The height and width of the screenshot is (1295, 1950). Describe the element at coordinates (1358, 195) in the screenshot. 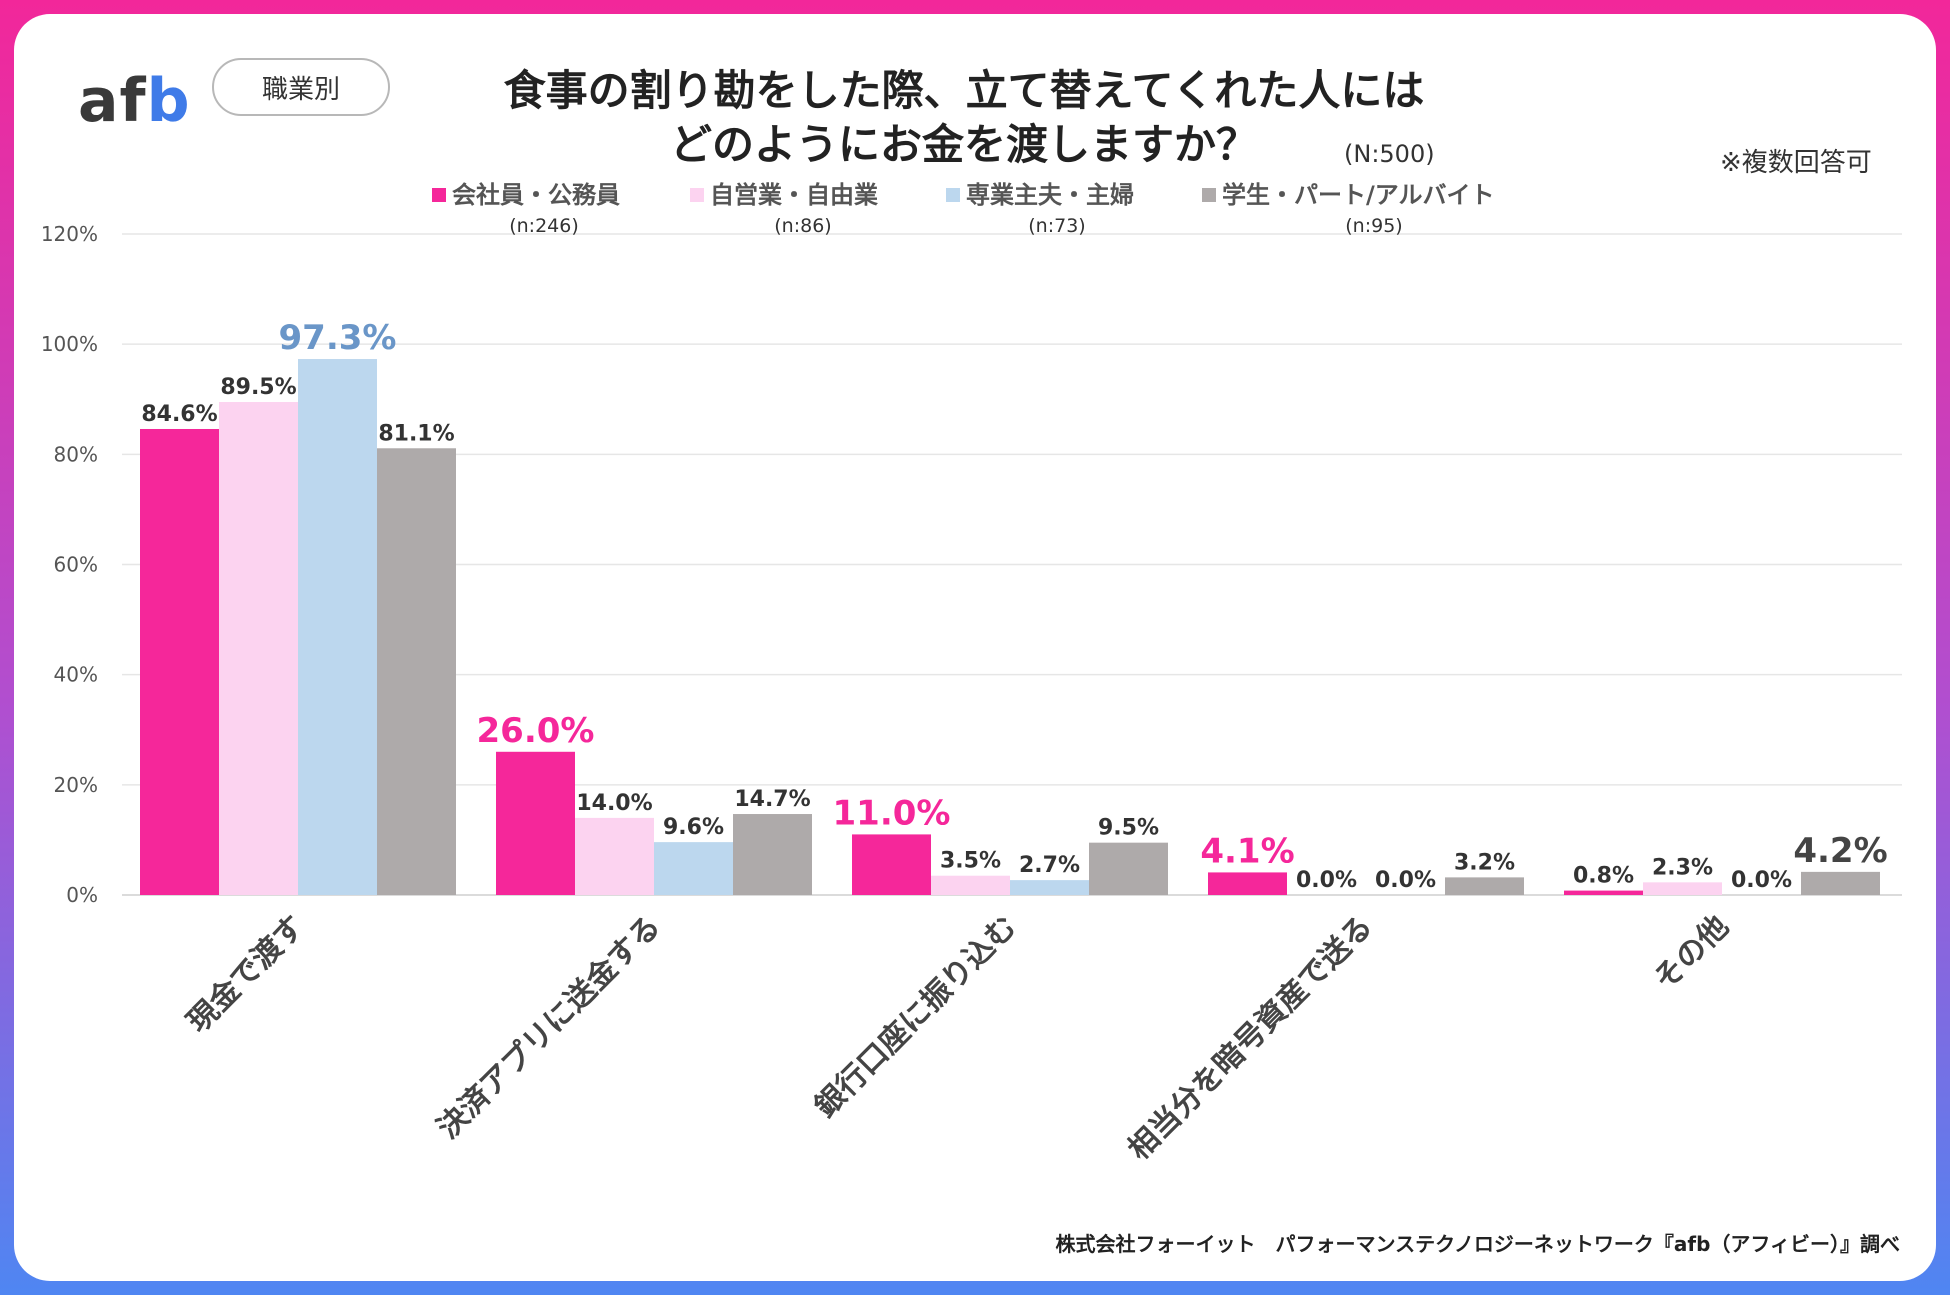

I see `legend-label: 学生・パート/アルバイト` at that location.